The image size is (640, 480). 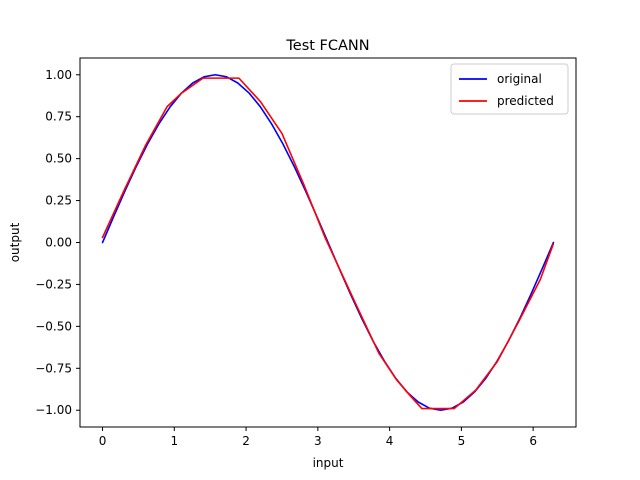 What do you see at coordinates (53, 284) in the screenshot?
I see `y-tick-label: −0.25` at bounding box center [53, 284].